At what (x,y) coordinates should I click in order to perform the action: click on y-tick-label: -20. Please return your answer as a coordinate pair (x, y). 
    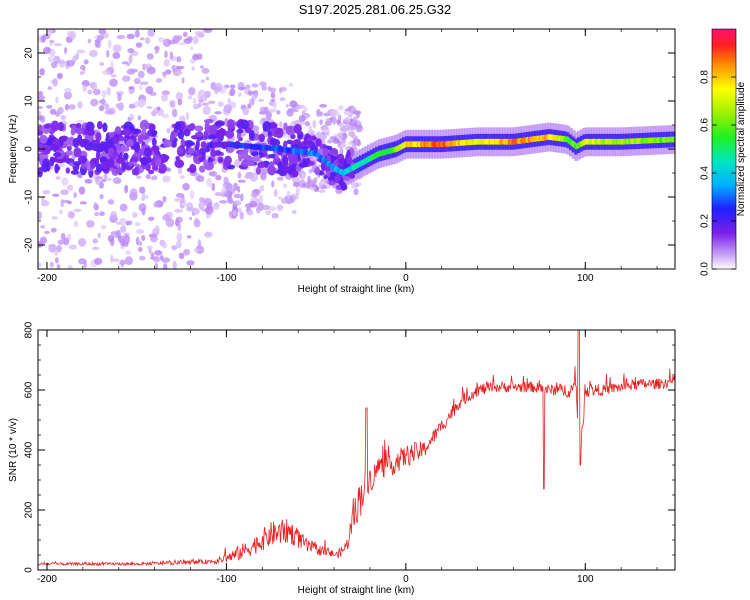
    Looking at the image, I should click on (29, 244).